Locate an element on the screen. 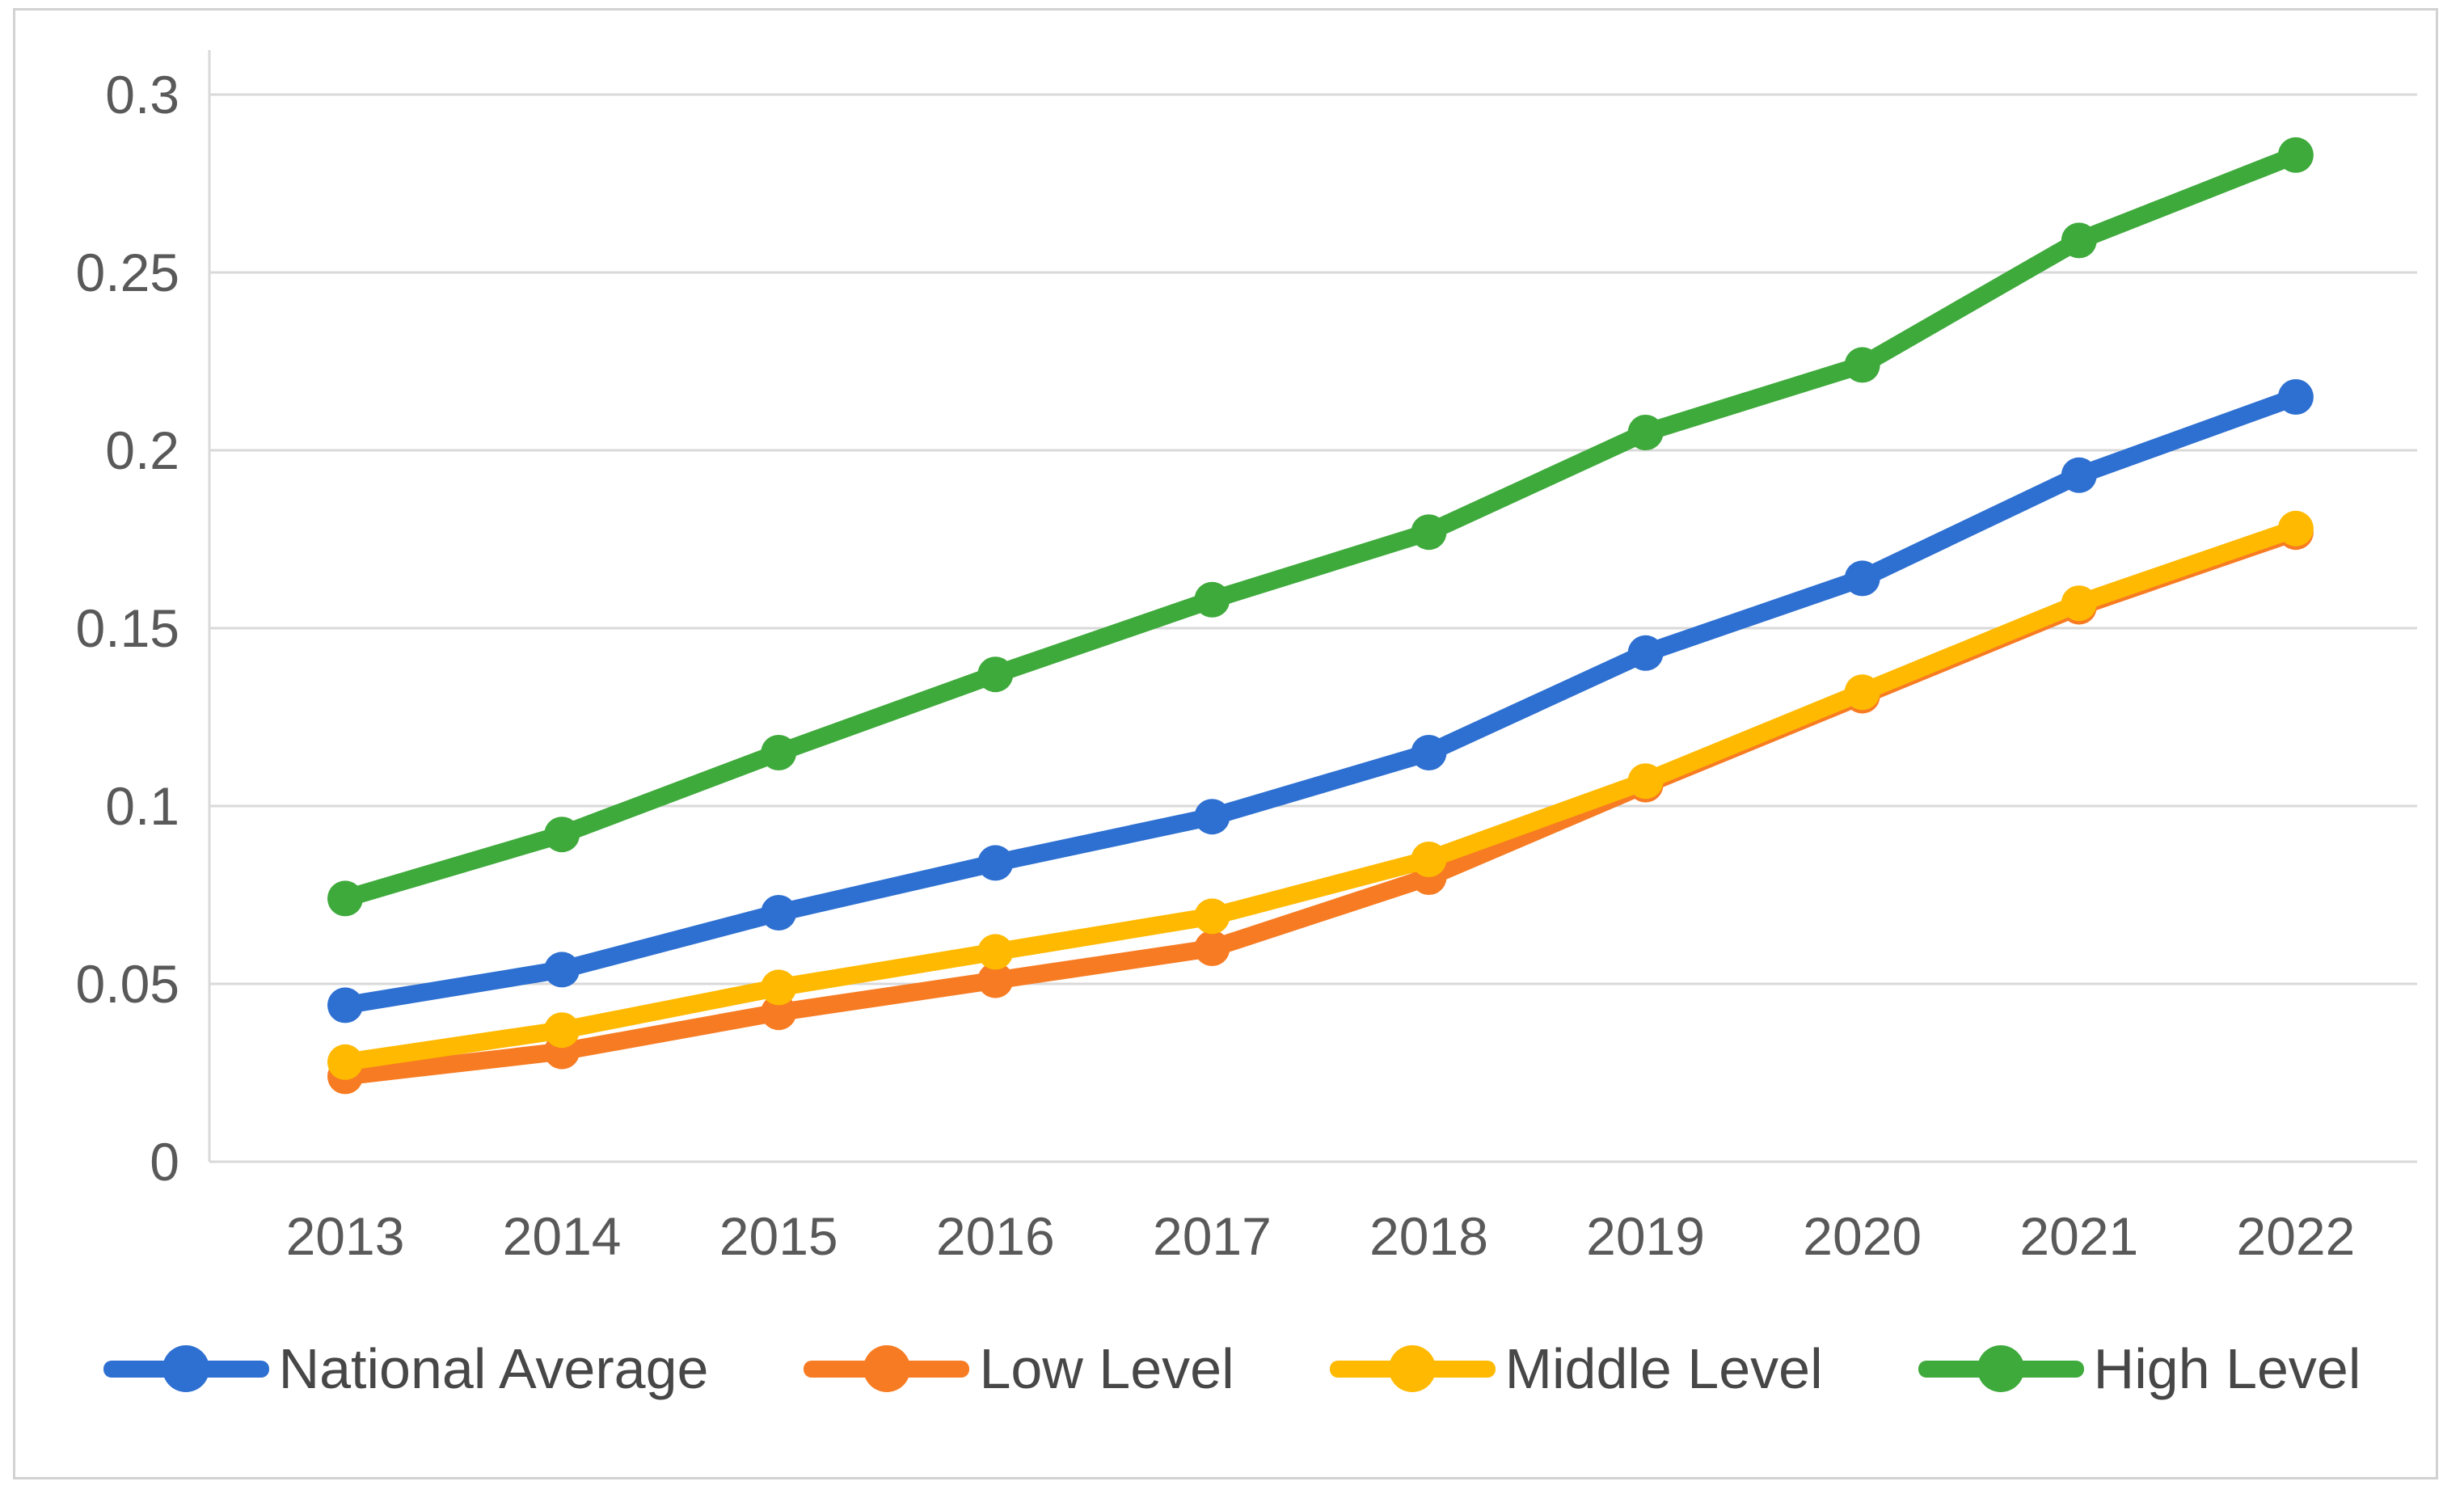 Image resolution: width=2464 pixels, height=1494 pixels. legend-item-national-average: National Average is located at coordinates (406, 1368).